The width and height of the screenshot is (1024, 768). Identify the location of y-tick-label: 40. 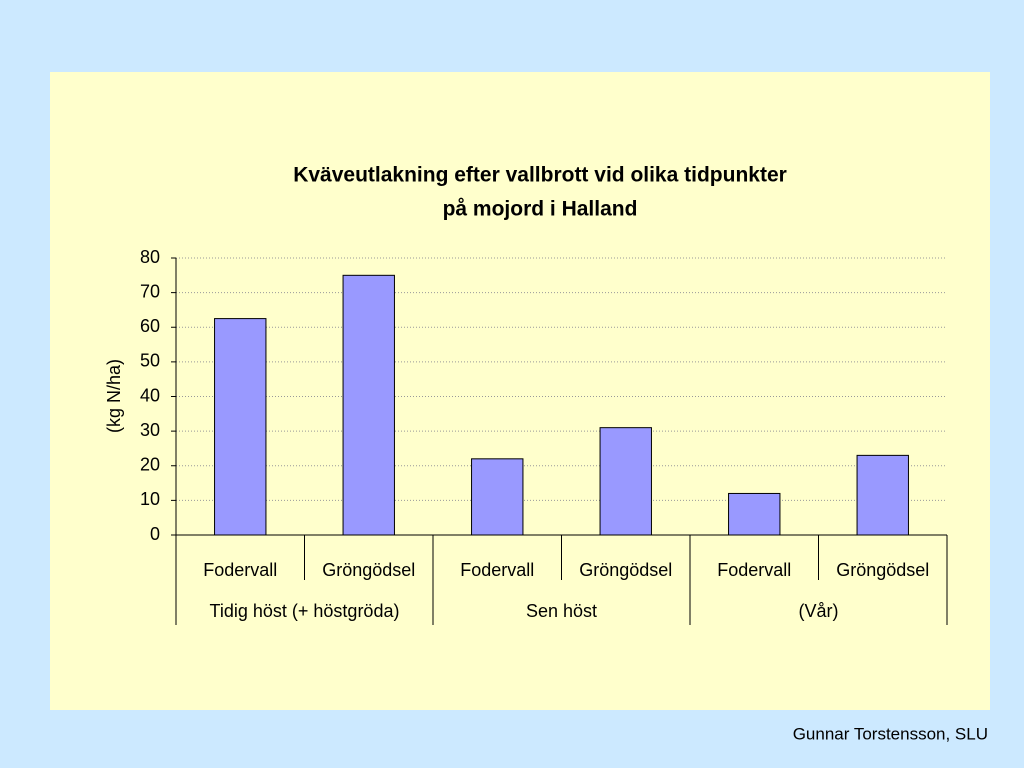
(150, 395).